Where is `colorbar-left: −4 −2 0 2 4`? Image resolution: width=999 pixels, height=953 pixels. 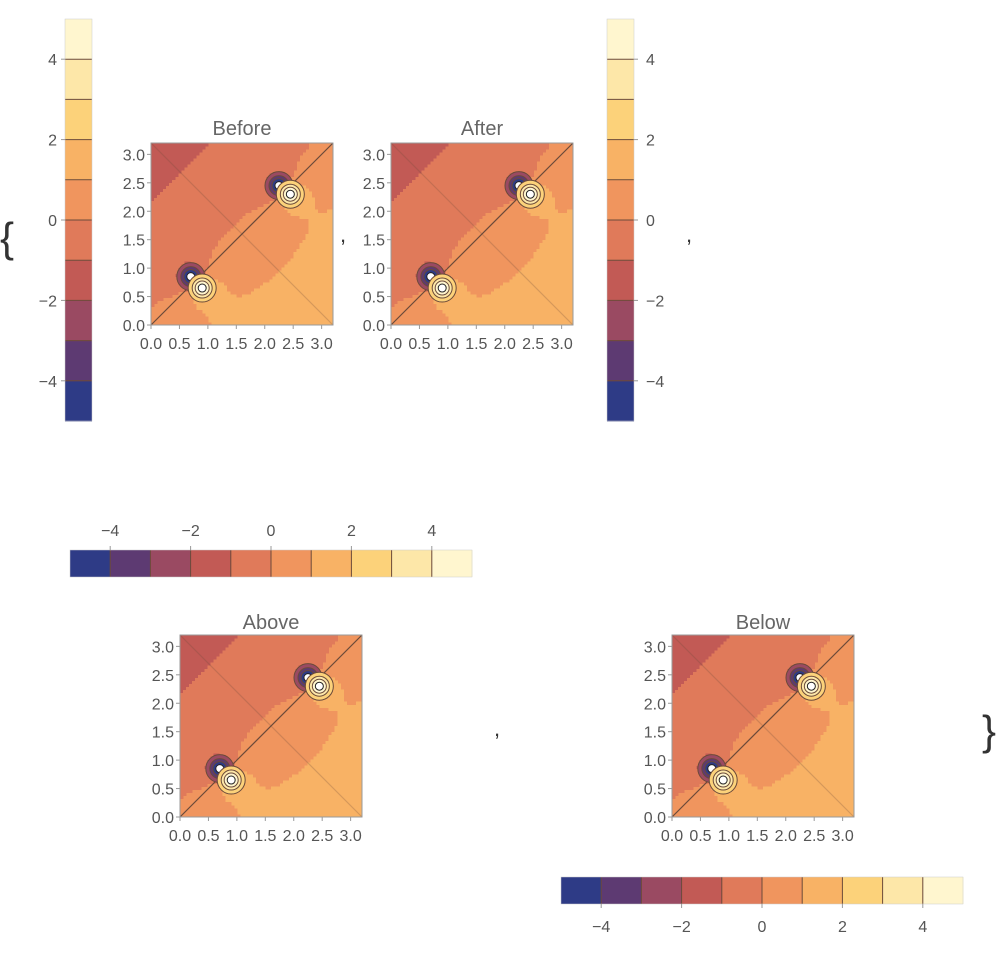 colorbar-left: −4 −2 0 2 4 is located at coordinates (66, 220).